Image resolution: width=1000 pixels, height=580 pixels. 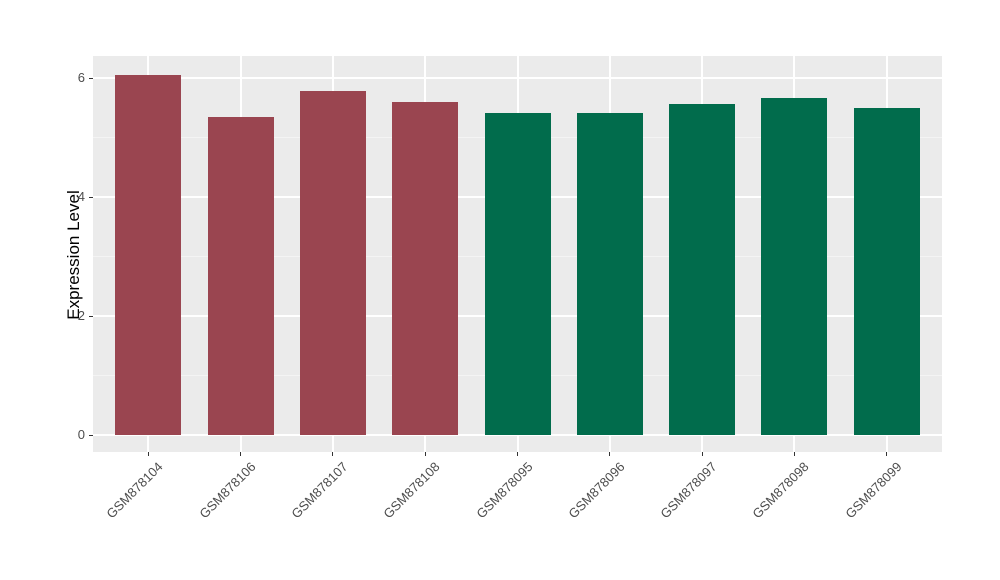 I want to click on y-tick-label-6: 6, so click(x=81, y=77).